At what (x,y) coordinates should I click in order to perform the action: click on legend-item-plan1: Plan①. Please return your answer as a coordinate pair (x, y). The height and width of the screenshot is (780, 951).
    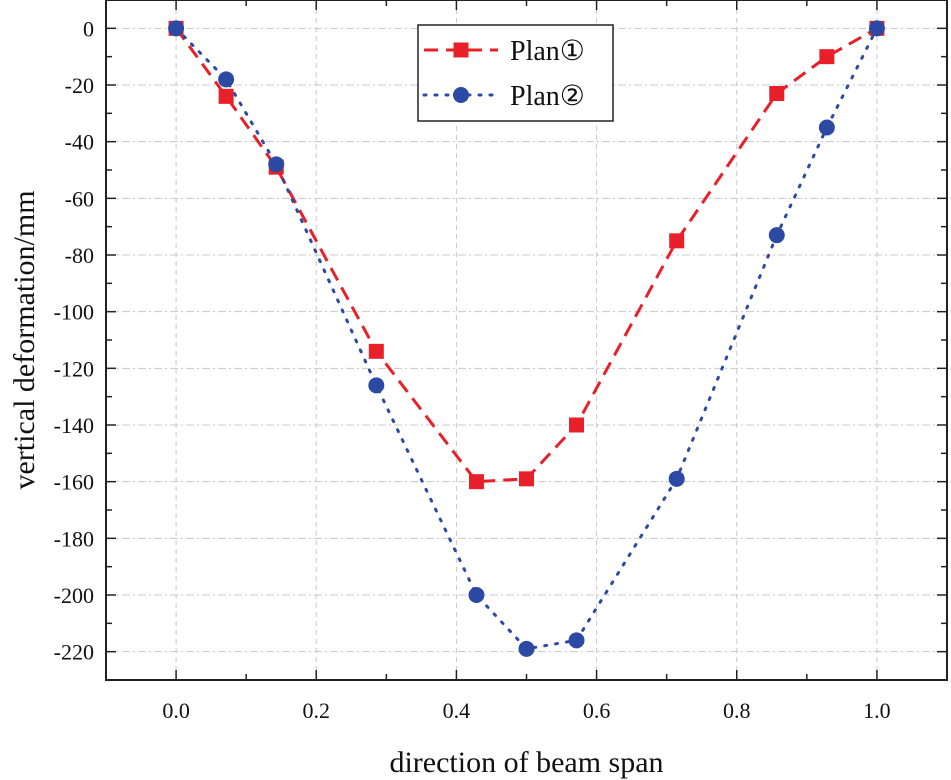
    Looking at the image, I should click on (504, 51).